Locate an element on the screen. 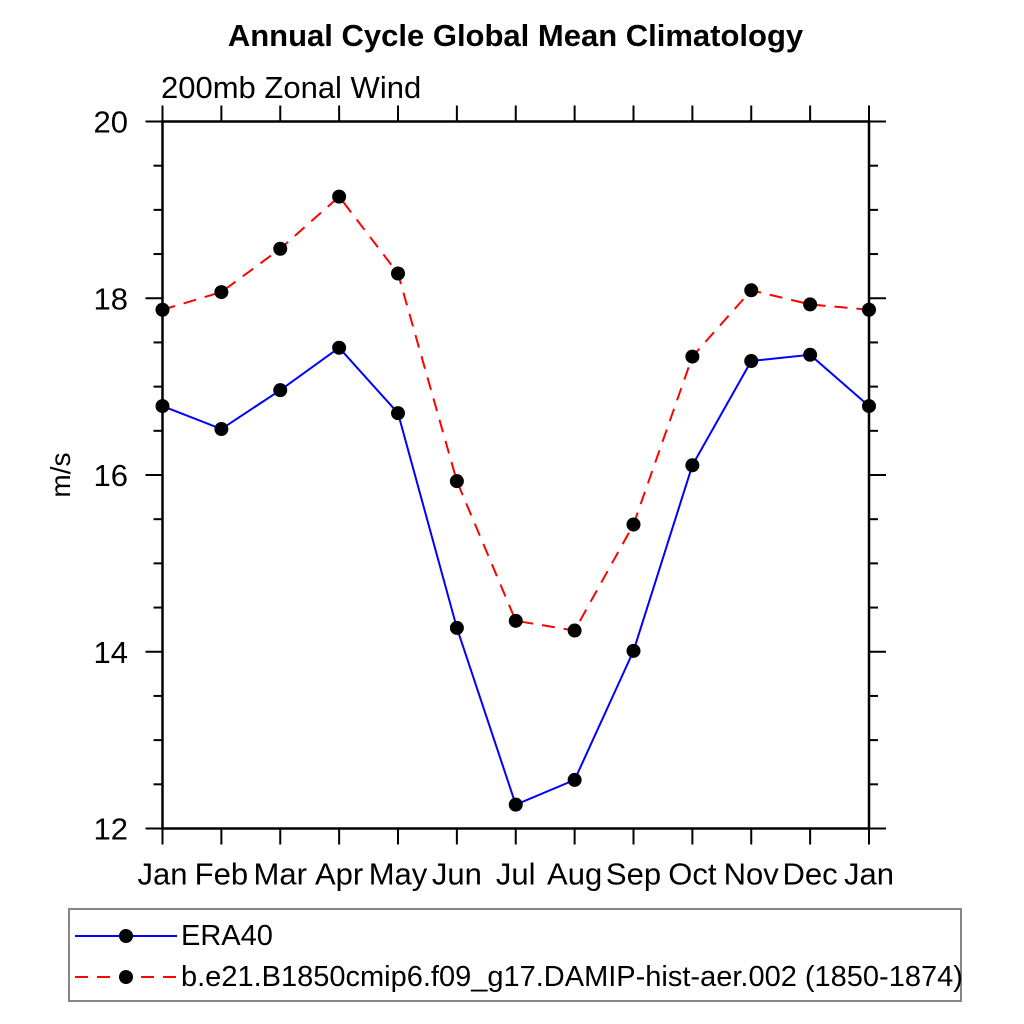  x-tick-label: Mar is located at coordinates (280, 874).